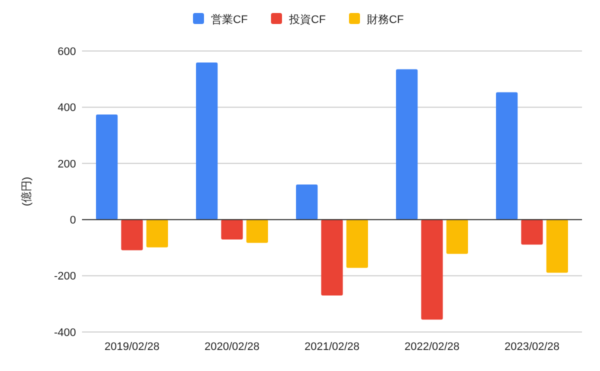  What do you see at coordinates (307, 20) in the screenshot?
I see `legend-label: 投資CF` at bounding box center [307, 20].